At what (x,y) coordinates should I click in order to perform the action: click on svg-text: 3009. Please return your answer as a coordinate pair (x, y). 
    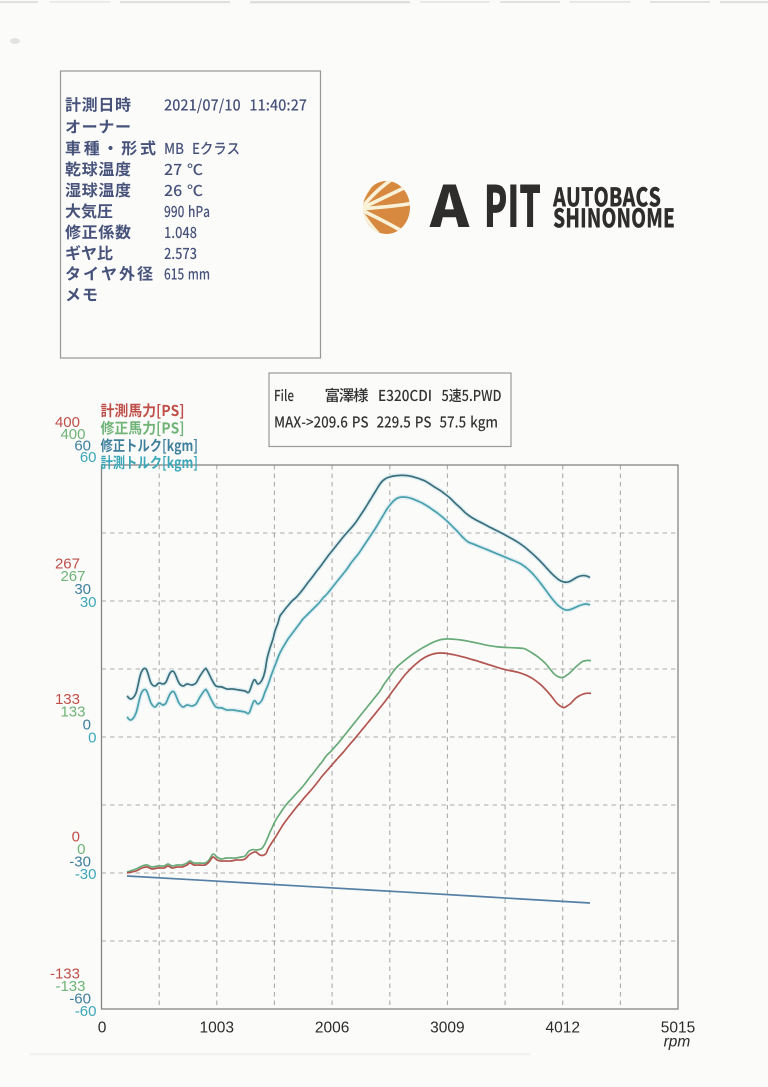
    Looking at the image, I should click on (447, 1028).